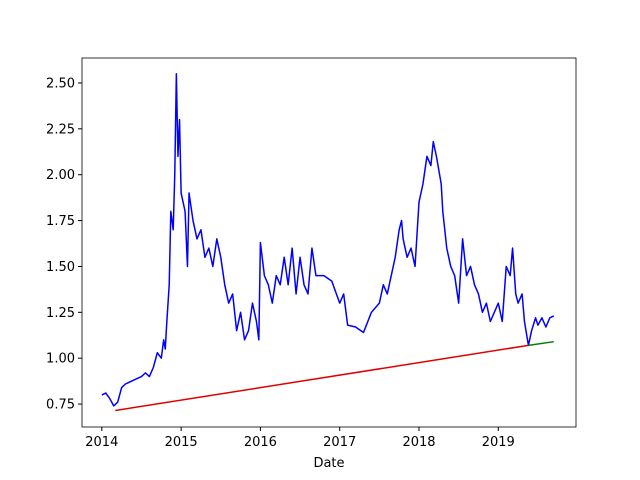 This screenshot has width=640, height=480. Describe the element at coordinates (60, 267) in the screenshot. I see `y-tick-label: 1.50` at that location.